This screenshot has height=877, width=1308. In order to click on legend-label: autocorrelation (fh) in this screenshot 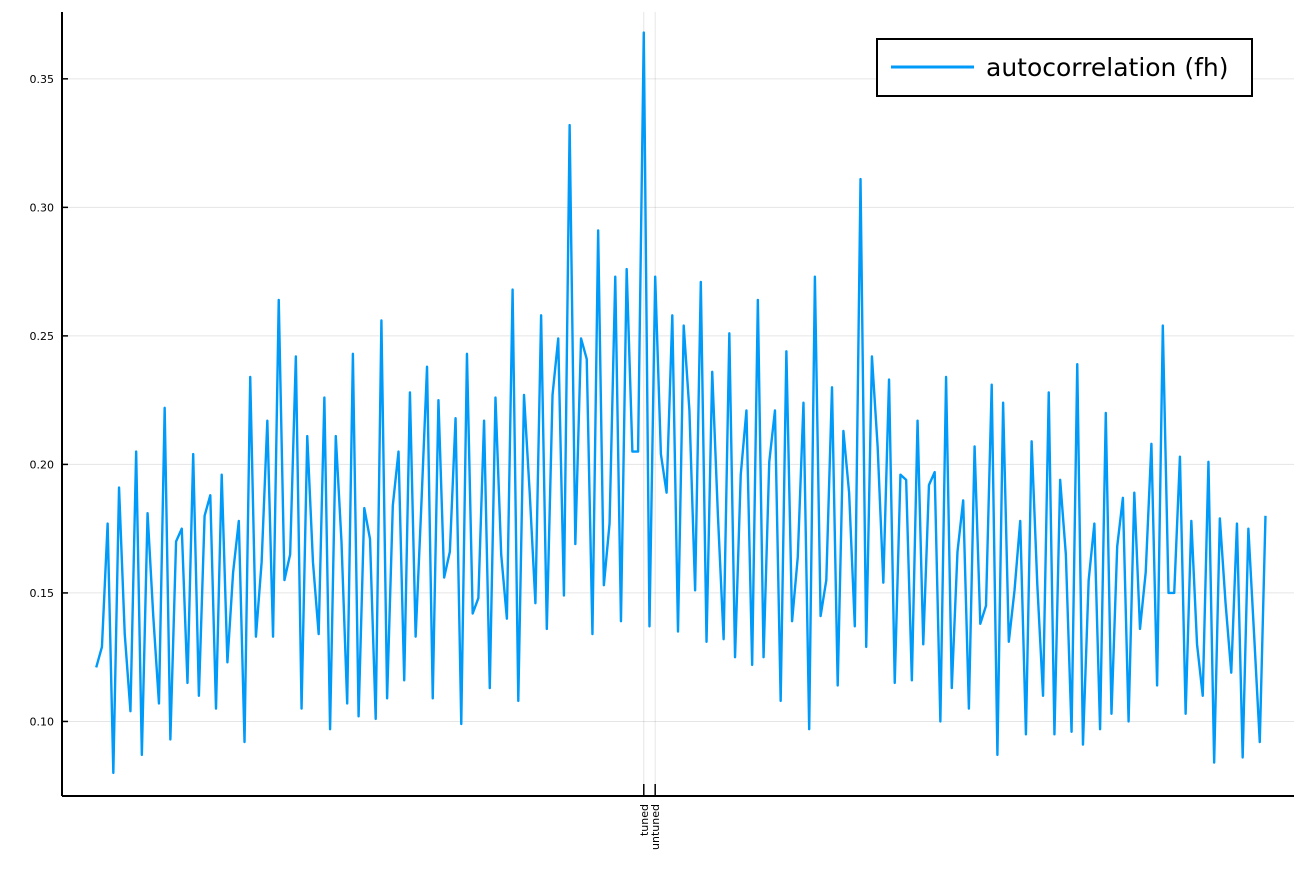, I will do `click(1107, 67)`.